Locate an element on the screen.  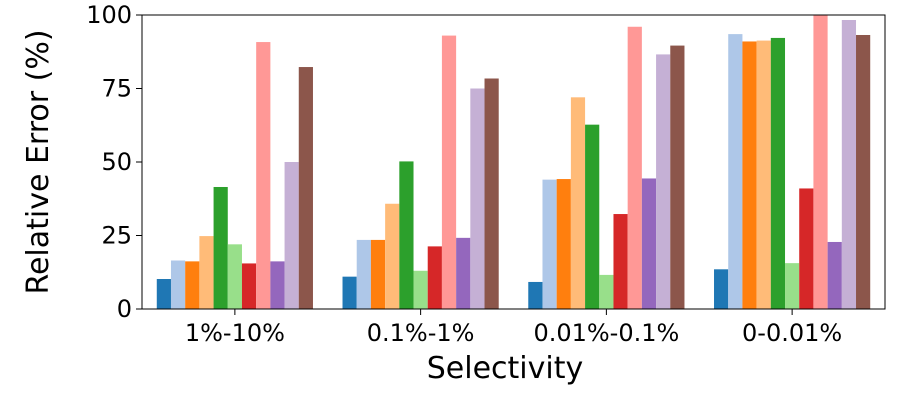
x-tick-label: 0-0.01% is located at coordinates (792, 333).